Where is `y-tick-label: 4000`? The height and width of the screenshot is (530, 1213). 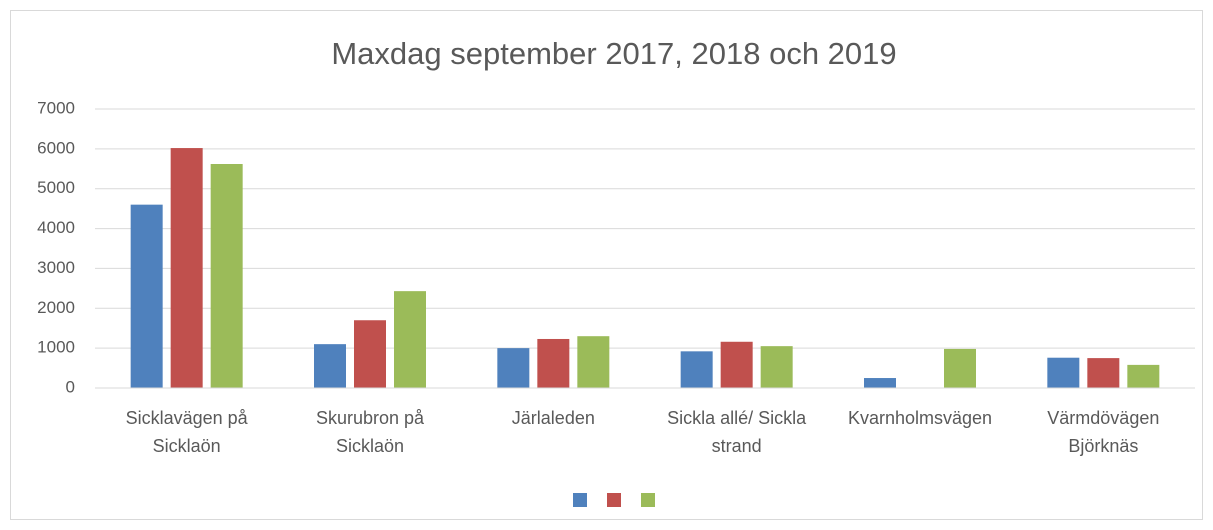 y-tick-label: 4000 is located at coordinates (56, 227).